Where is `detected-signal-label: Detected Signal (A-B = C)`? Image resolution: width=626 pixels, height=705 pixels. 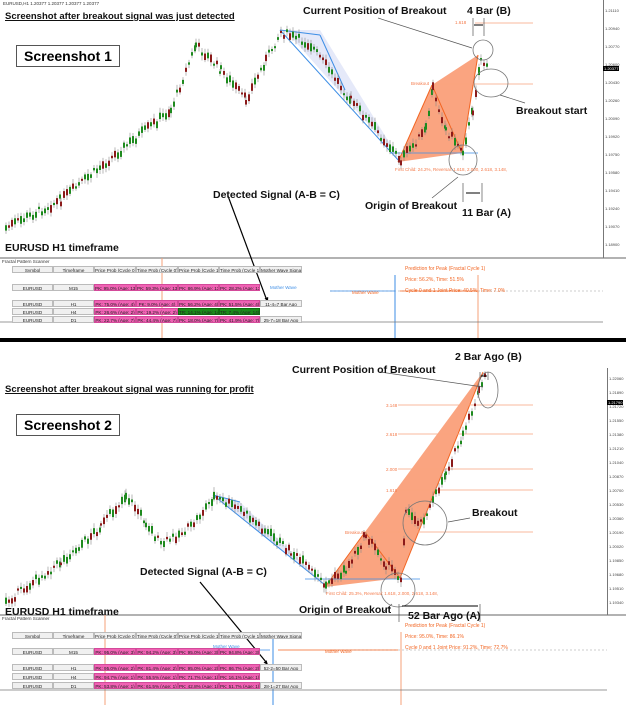
detected-signal-label: Detected Signal (A-B = C) is located at coordinates (276, 195).